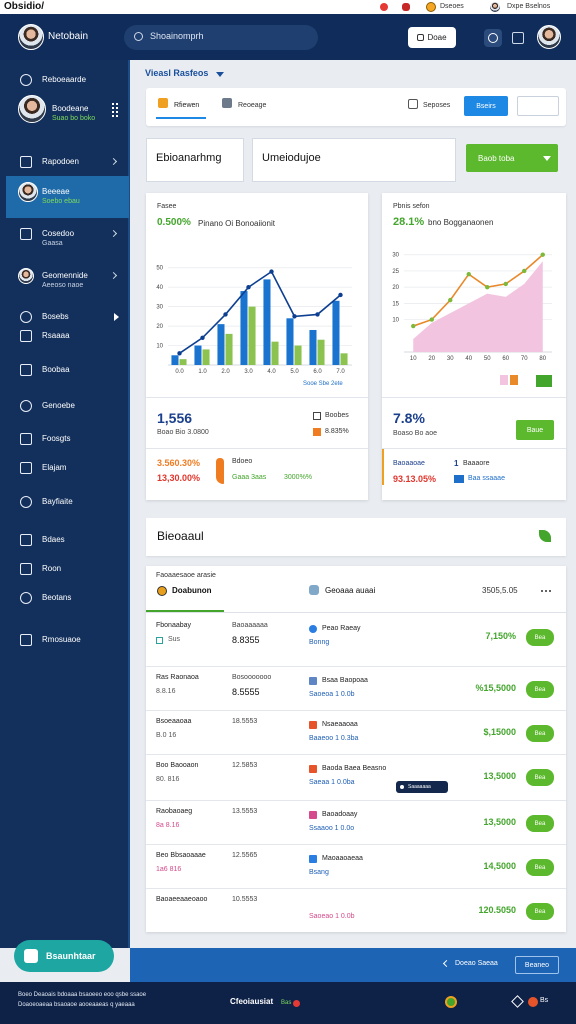 The height and width of the screenshot is (1024, 576). I want to click on row-code: Bosooooooo, so click(252, 677).